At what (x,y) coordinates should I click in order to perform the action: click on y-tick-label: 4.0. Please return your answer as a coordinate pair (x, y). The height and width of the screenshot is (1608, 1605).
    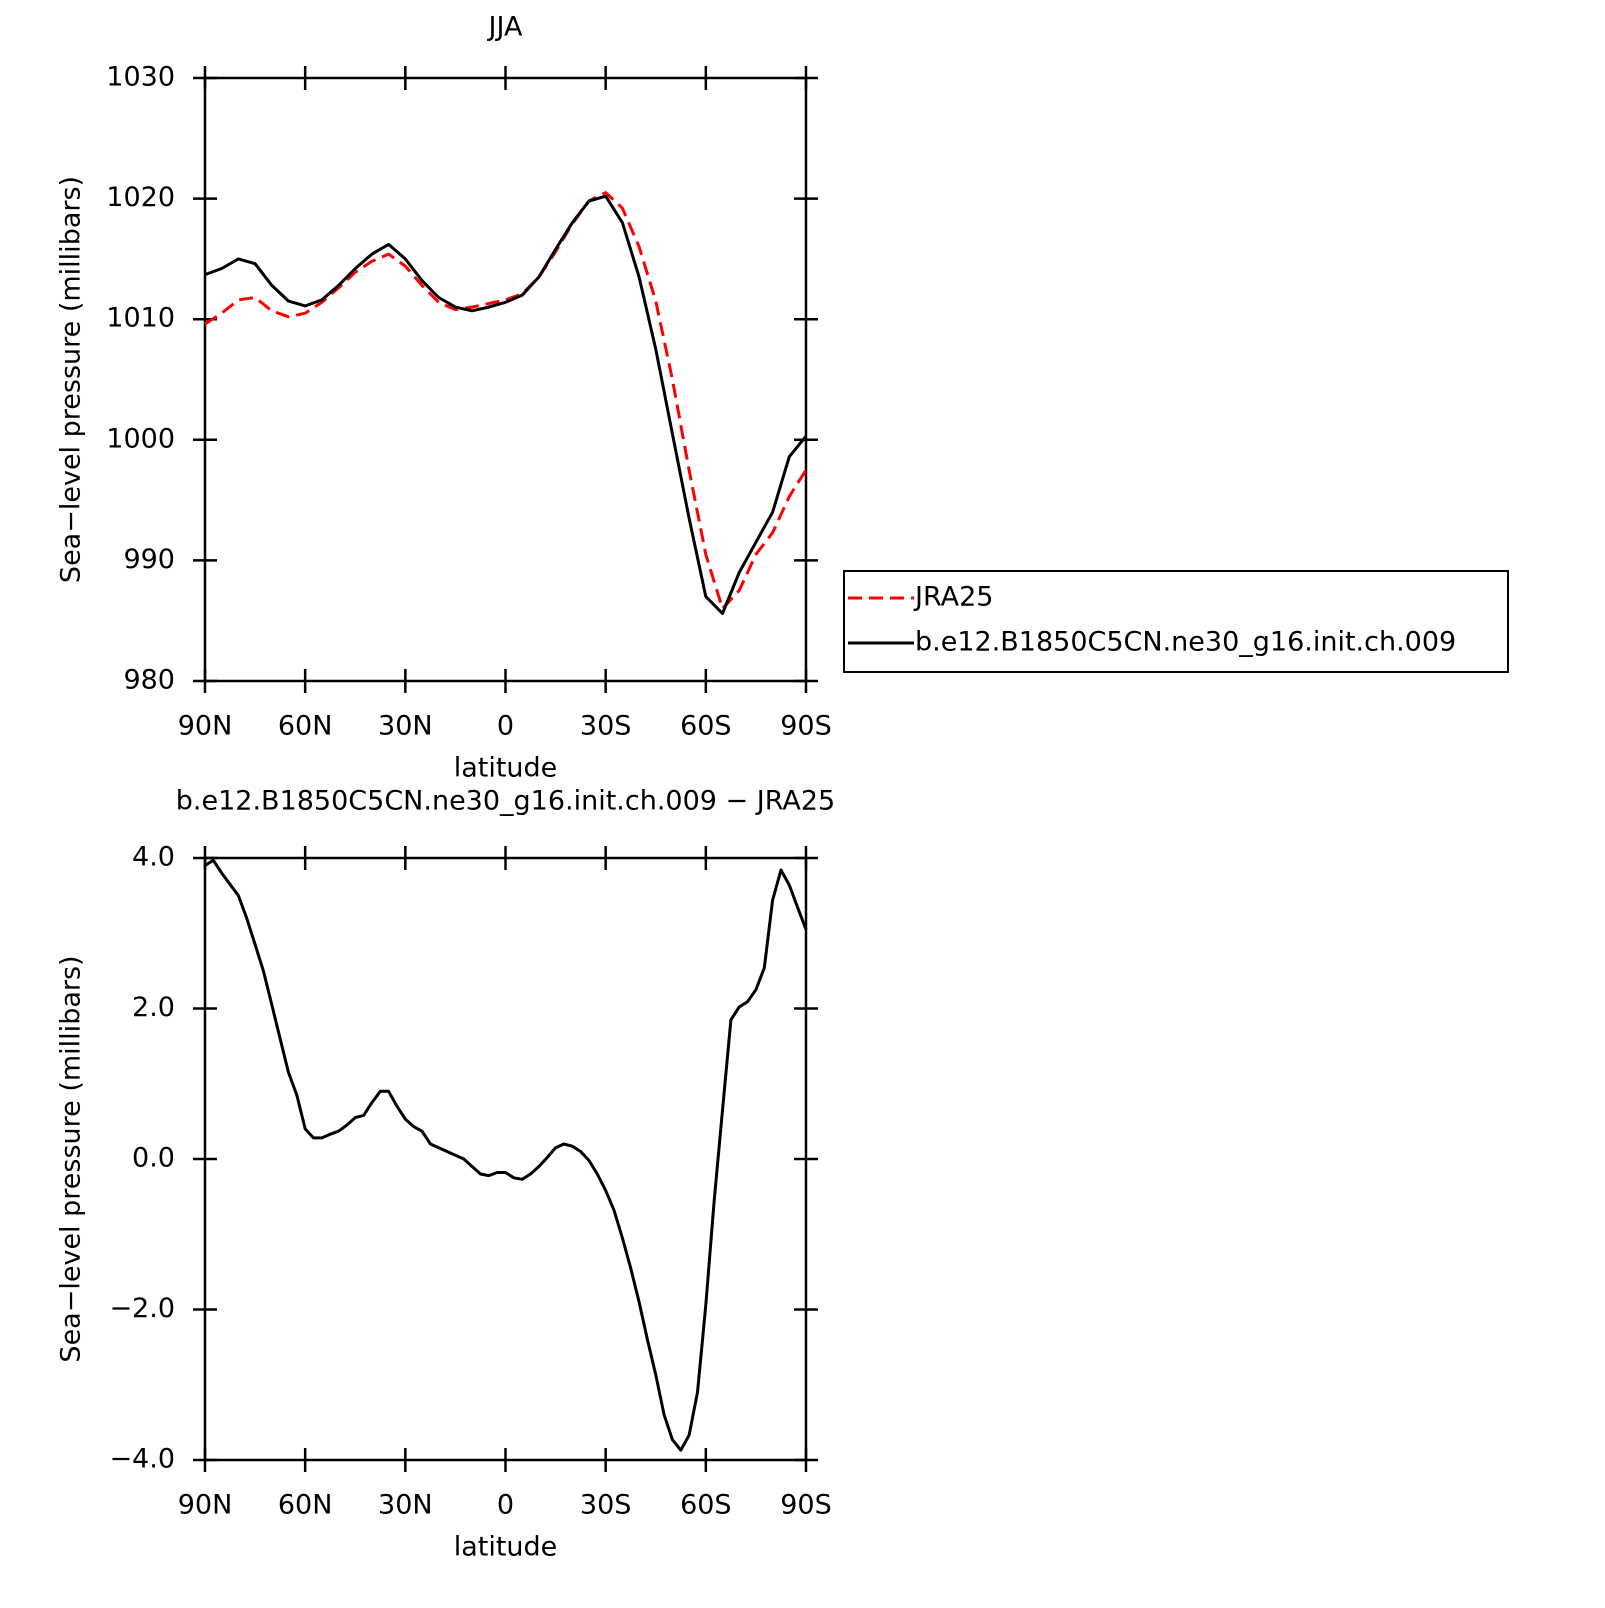
    Looking at the image, I should click on (153, 857).